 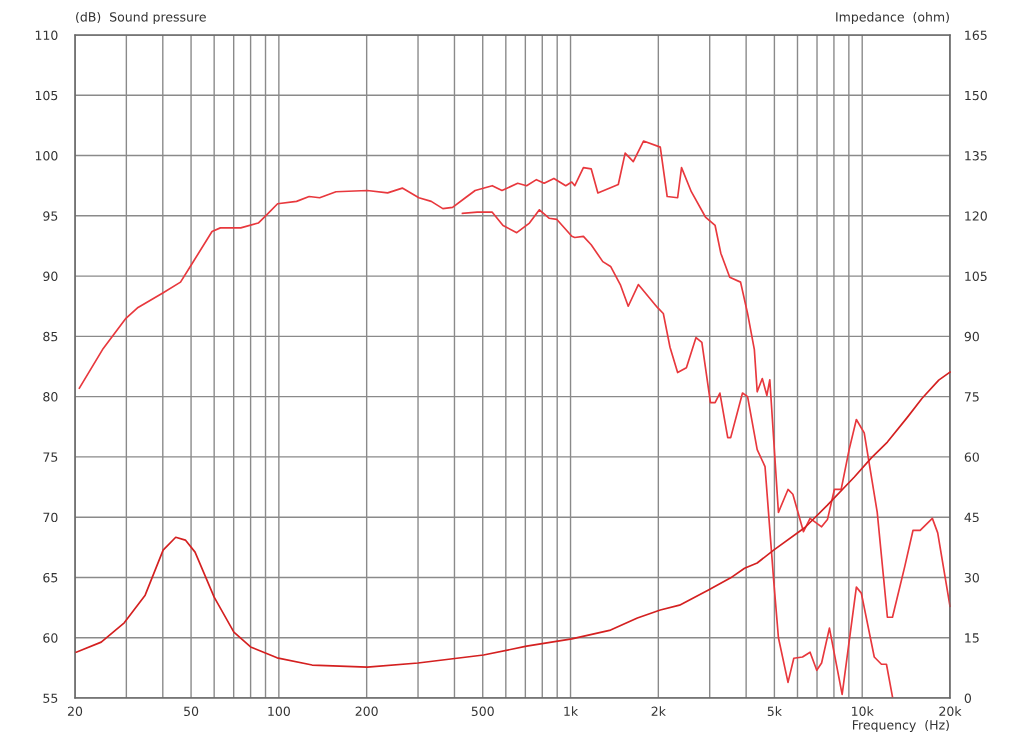 What do you see at coordinates (971, 336) in the screenshot?
I see `y2-tick-label: 90` at bounding box center [971, 336].